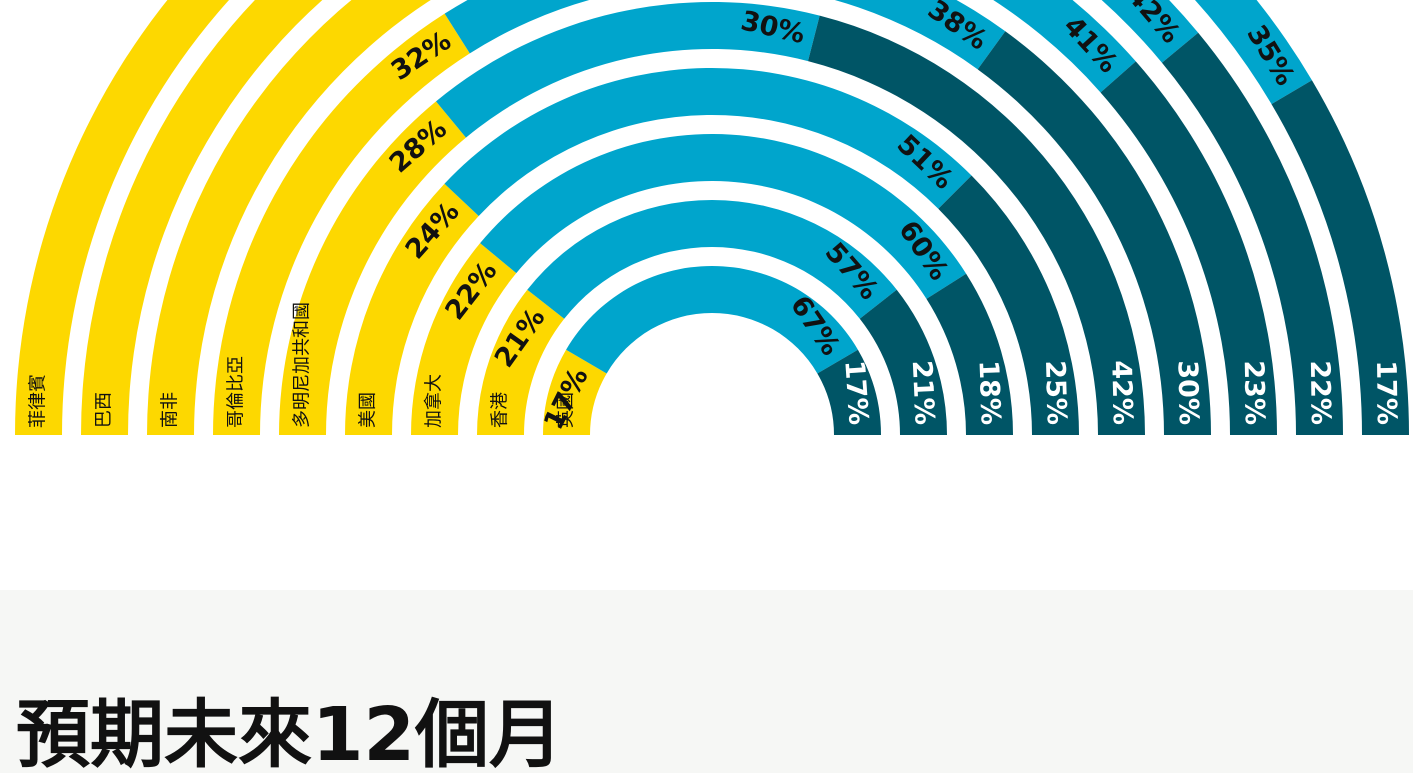  What do you see at coordinates (434, 401) in the screenshot?
I see `category-label: 加拿大` at bounding box center [434, 401].